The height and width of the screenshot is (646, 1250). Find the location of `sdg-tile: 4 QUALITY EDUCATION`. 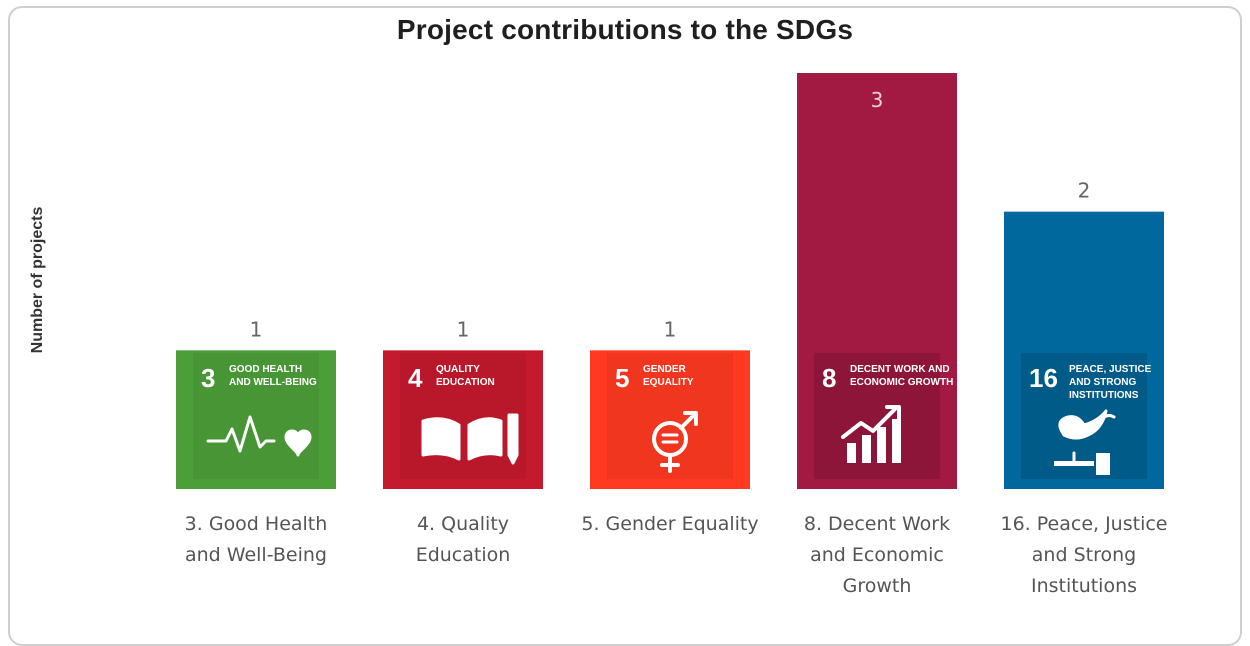

sdg-tile: 4 QUALITY EDUCATION is located at coordinates (463, 416).